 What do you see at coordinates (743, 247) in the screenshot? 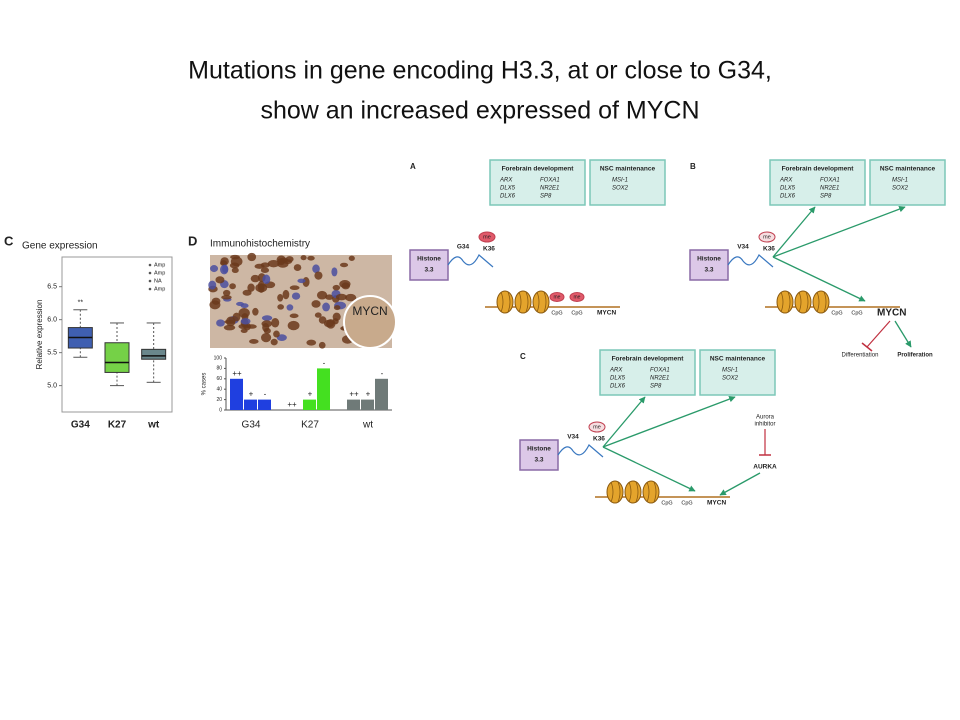
I see `residue: V34` at bounding box center [743, 247].